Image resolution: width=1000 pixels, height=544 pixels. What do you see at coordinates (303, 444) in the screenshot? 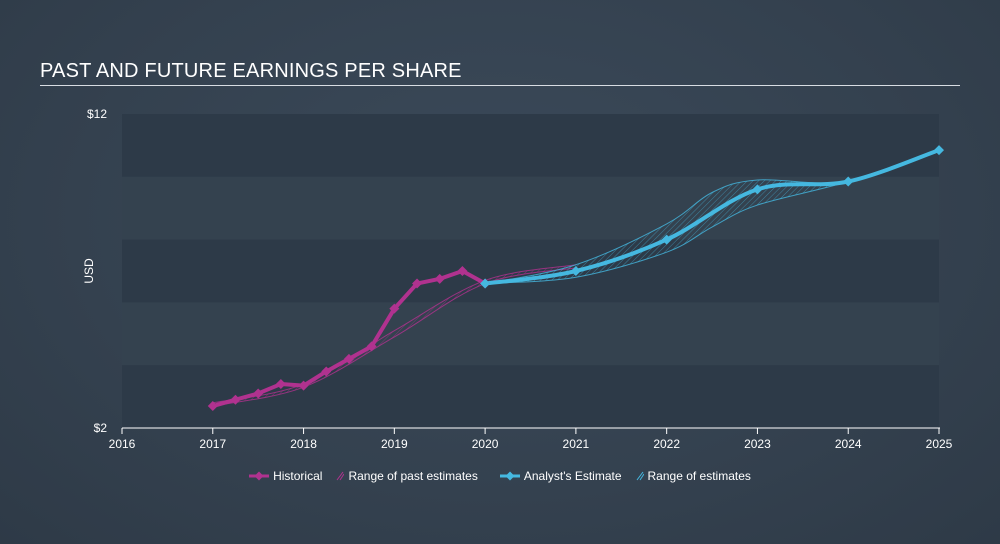
I see `x-tick-label: 2018` at bounding box center [303, 444].